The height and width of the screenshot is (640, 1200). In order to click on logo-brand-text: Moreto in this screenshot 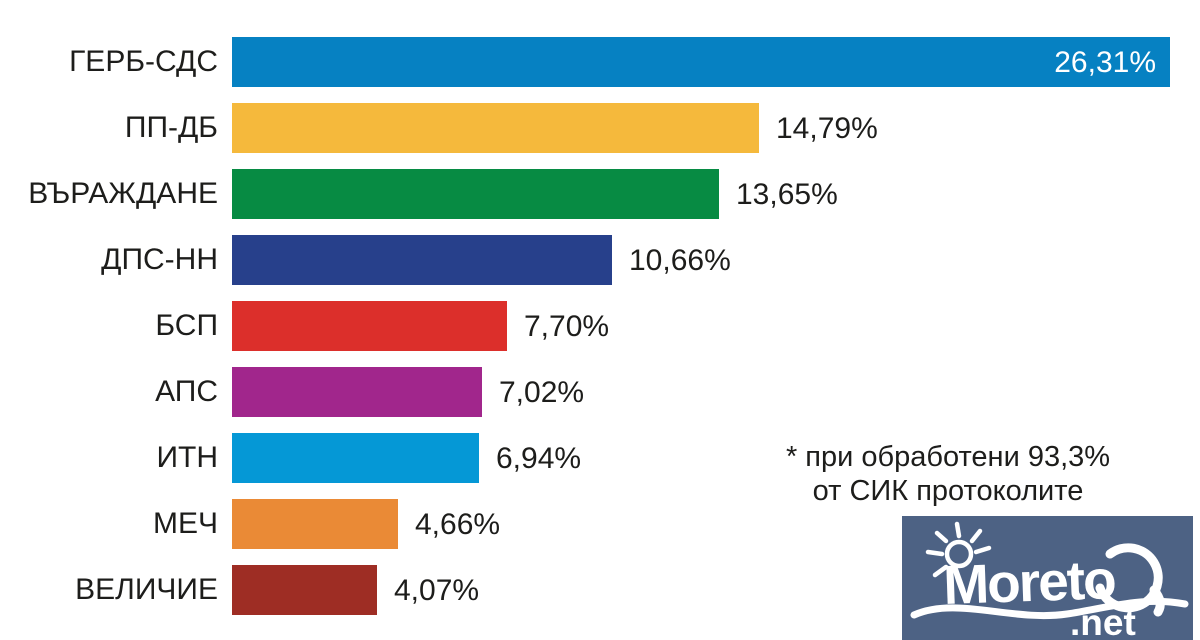, I will do `click(1029, 582)`.